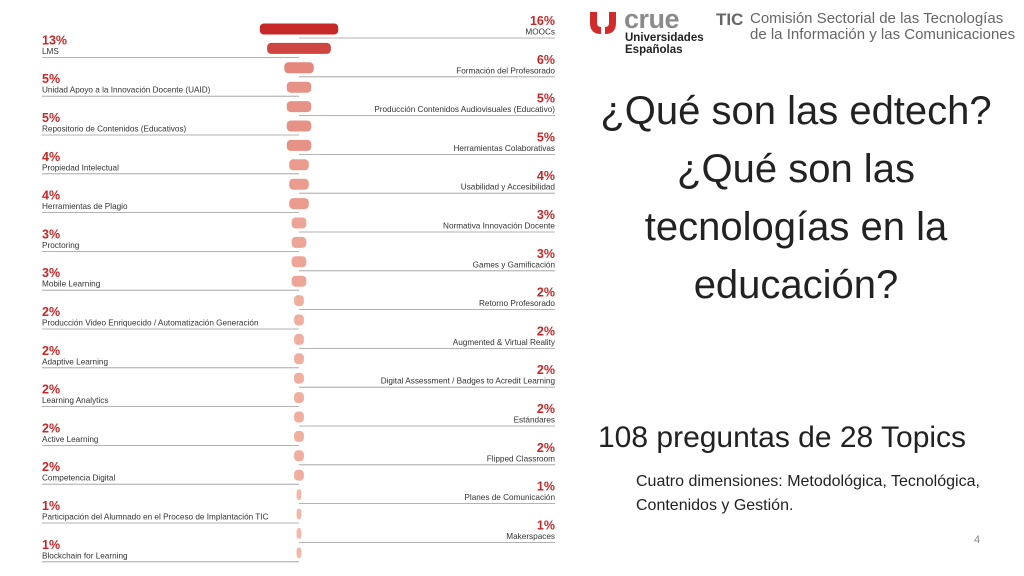 This screenshot has height=576, width=1024. Describe the element at coordinates (51, 157) in the screenshot. I see `pct-label-7: 4%` at that location.